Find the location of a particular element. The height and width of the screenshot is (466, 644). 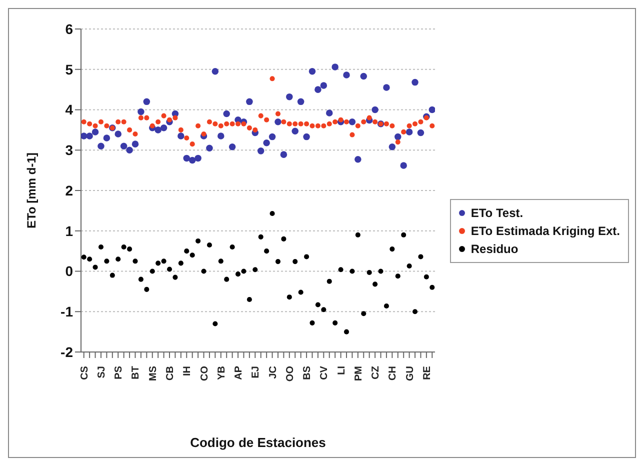

y-tick-label: 6 is located at coordinates (69, 28).